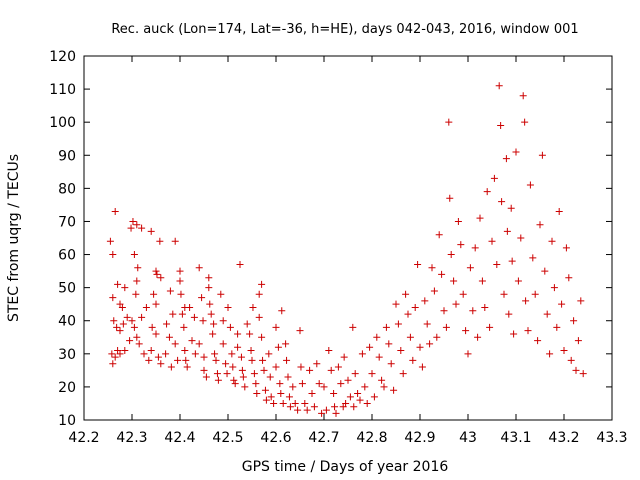  Describe the element at coordinates (83, 438) in the screenshot. I see `x-tick-label: 42.2` at that location.